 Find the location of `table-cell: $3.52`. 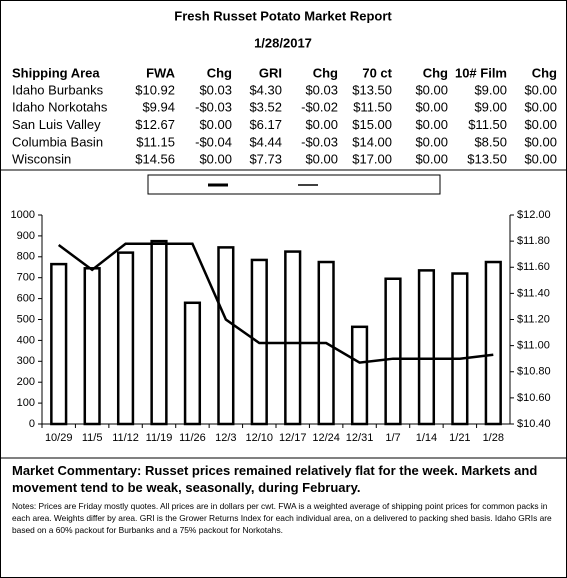

table-cell: $3.52 is located at coordinates (265, 107).